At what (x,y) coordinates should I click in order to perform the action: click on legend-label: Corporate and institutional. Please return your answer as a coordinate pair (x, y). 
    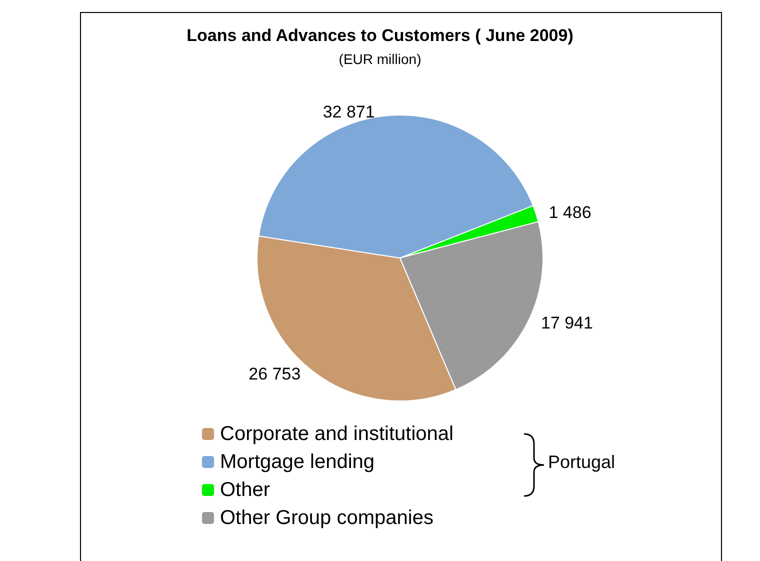
    Looking at the image, I should click on (337, 434).